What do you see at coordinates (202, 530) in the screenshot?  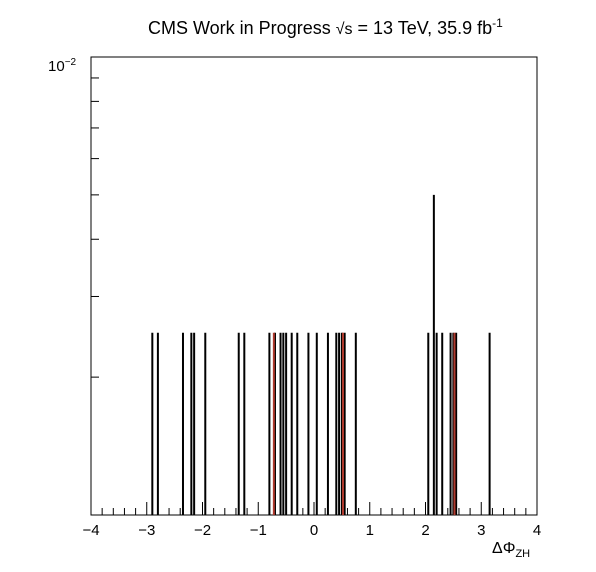 I see `x-tick-label: −2` at bounding box center [202, 530].